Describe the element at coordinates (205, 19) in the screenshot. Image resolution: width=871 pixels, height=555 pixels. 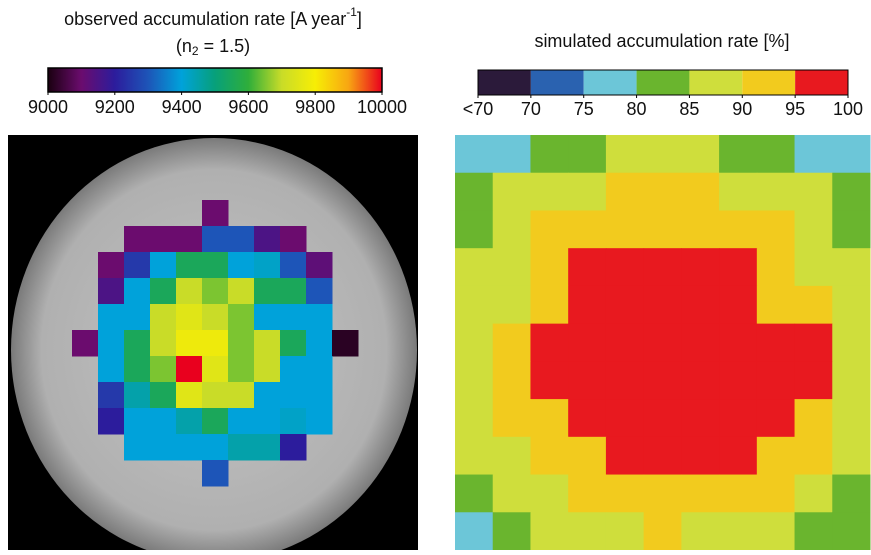
I see `title-text: observed accumulation rate [A year` at that location.